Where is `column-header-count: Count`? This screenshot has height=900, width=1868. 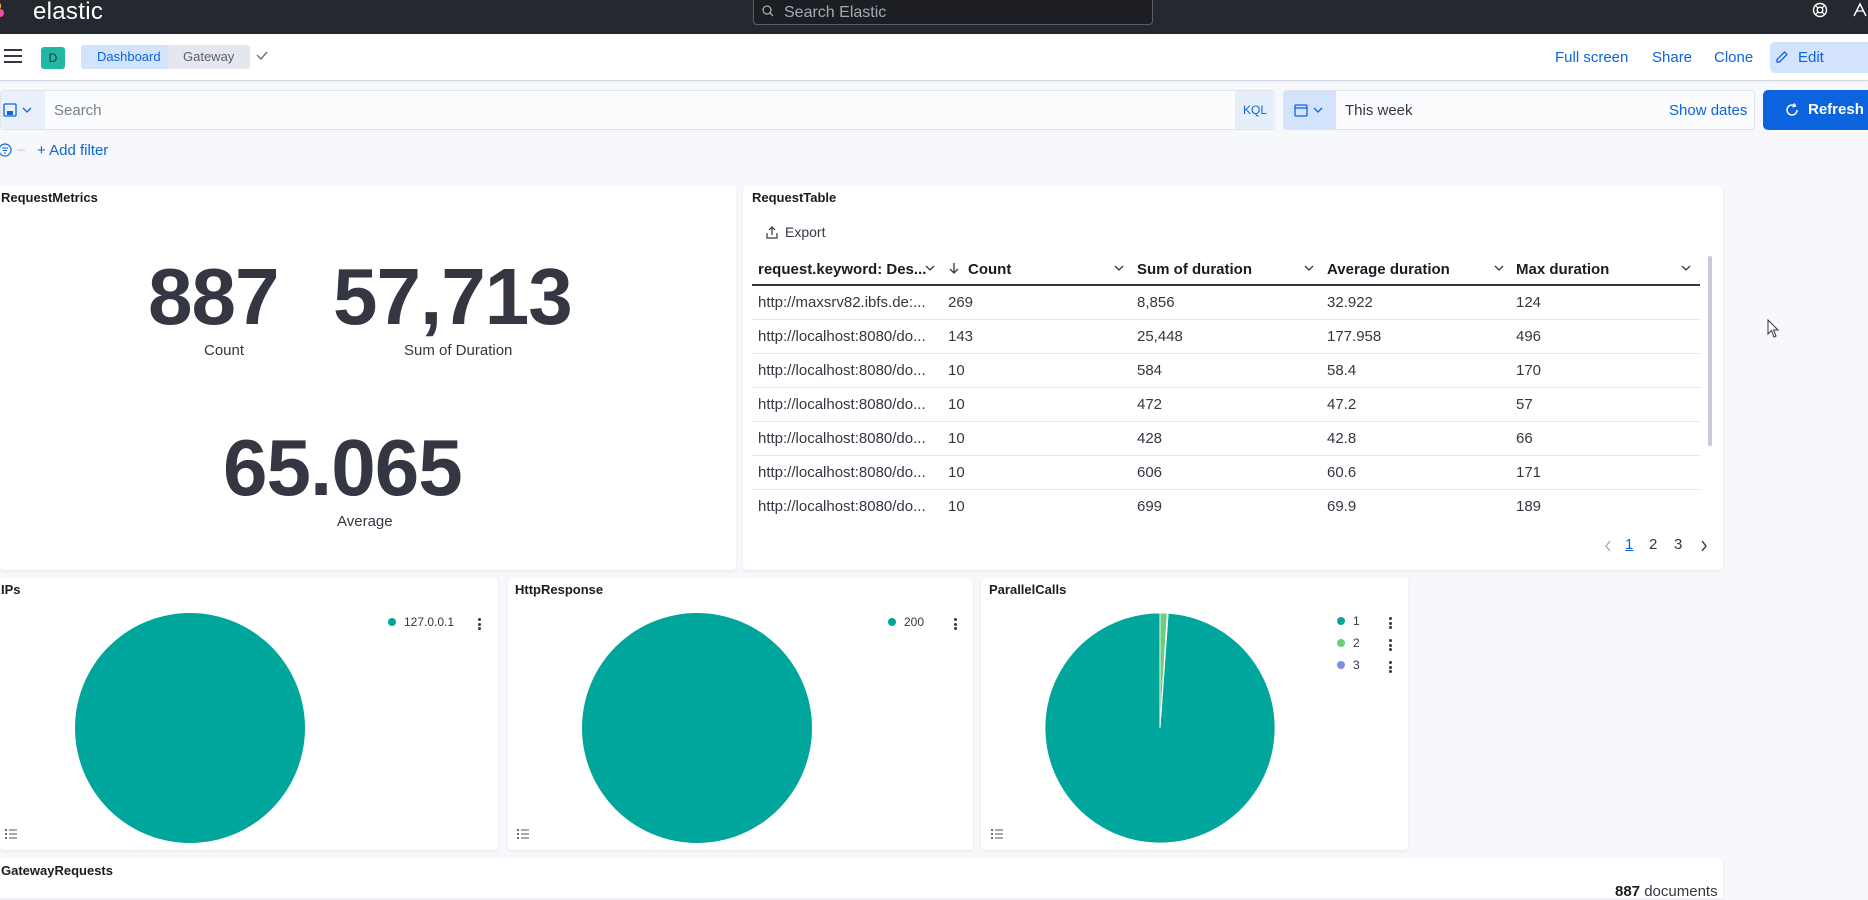 column-header-count: Count is located at coordinates (990, 269).